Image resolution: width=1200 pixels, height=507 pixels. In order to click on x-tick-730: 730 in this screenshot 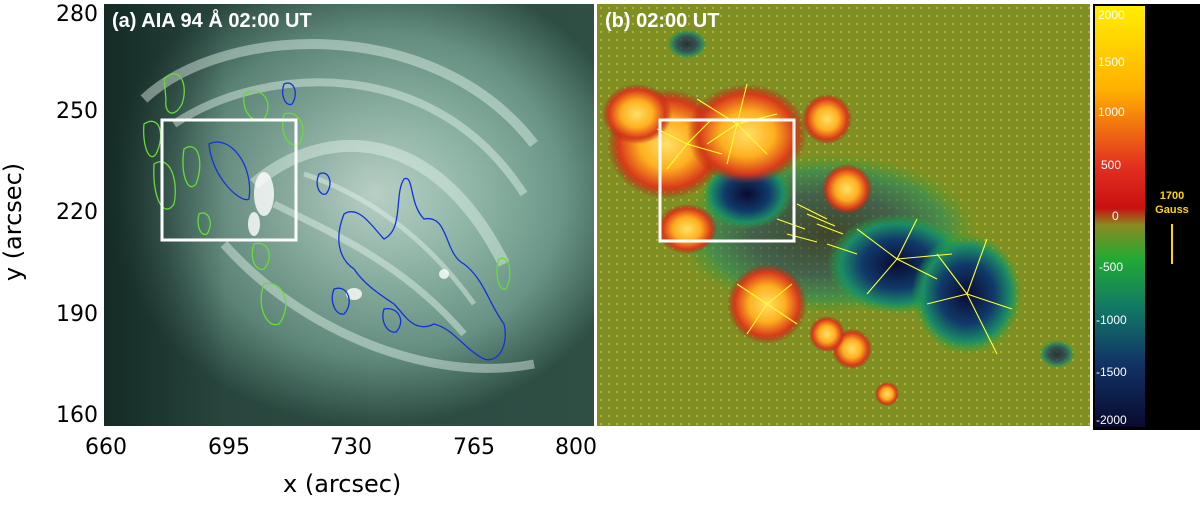, I will do `click(351, 447)`.